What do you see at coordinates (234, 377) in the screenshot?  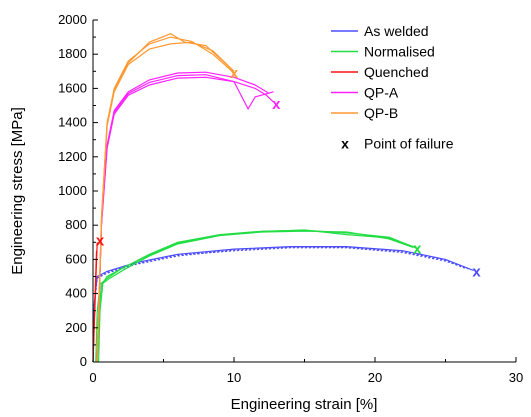 I see `x-tick-label: 10` at bounding box center [234, 377].